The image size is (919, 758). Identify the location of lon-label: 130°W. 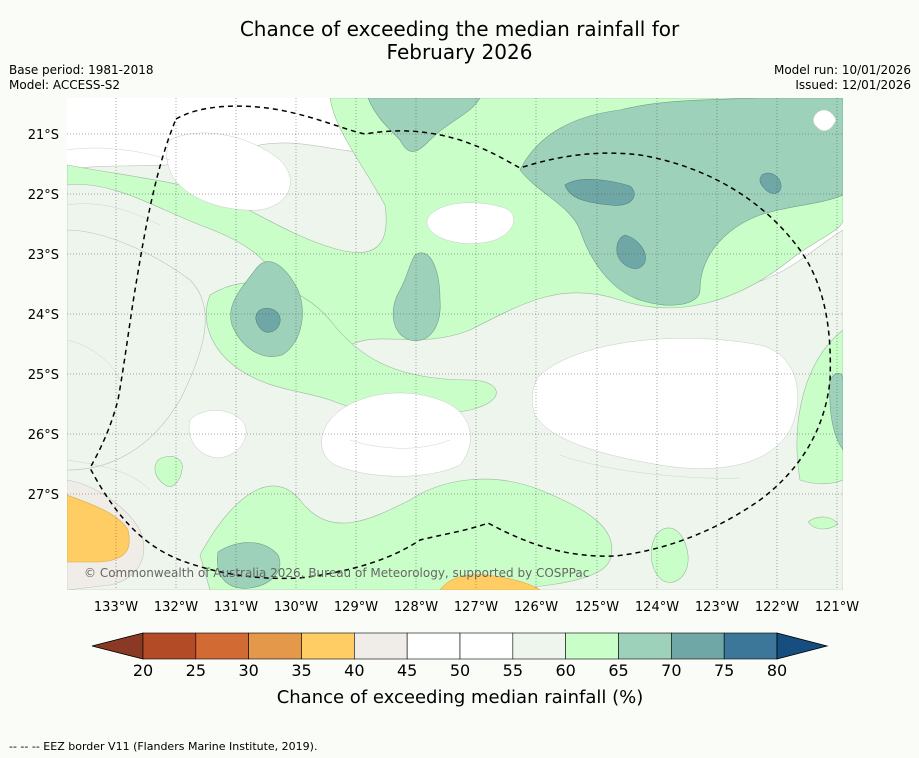
(296, 607).